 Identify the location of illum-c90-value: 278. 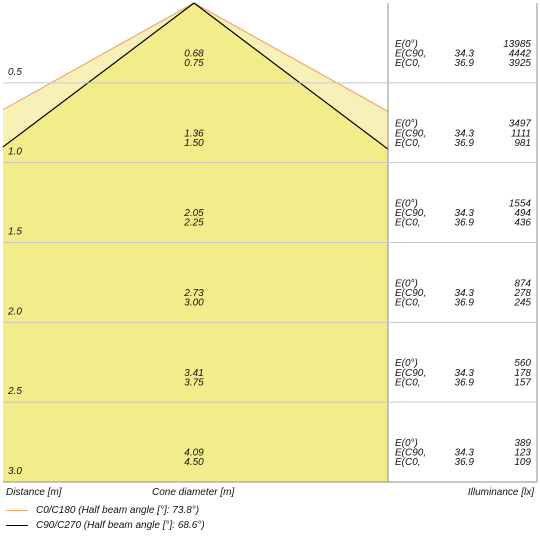
(522, 293).